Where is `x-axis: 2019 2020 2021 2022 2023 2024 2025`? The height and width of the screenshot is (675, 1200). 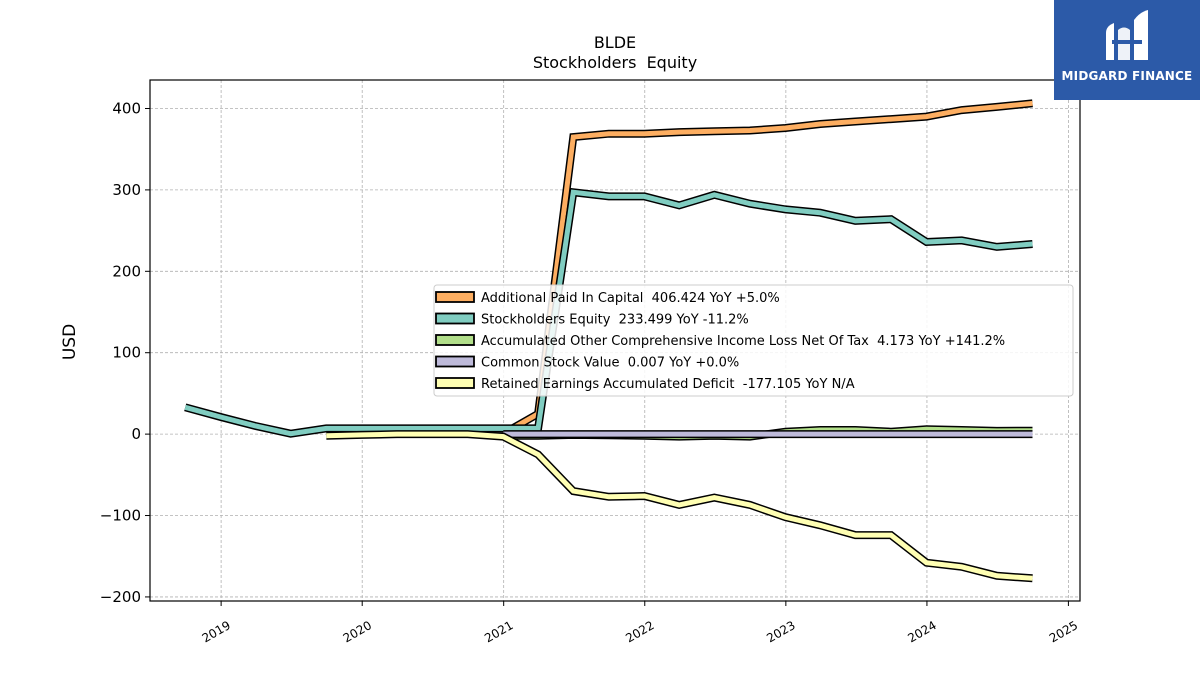 x-axis: 2019 2020 2021 2022 2023 2024 2025 is located at coordinates (640, 623).